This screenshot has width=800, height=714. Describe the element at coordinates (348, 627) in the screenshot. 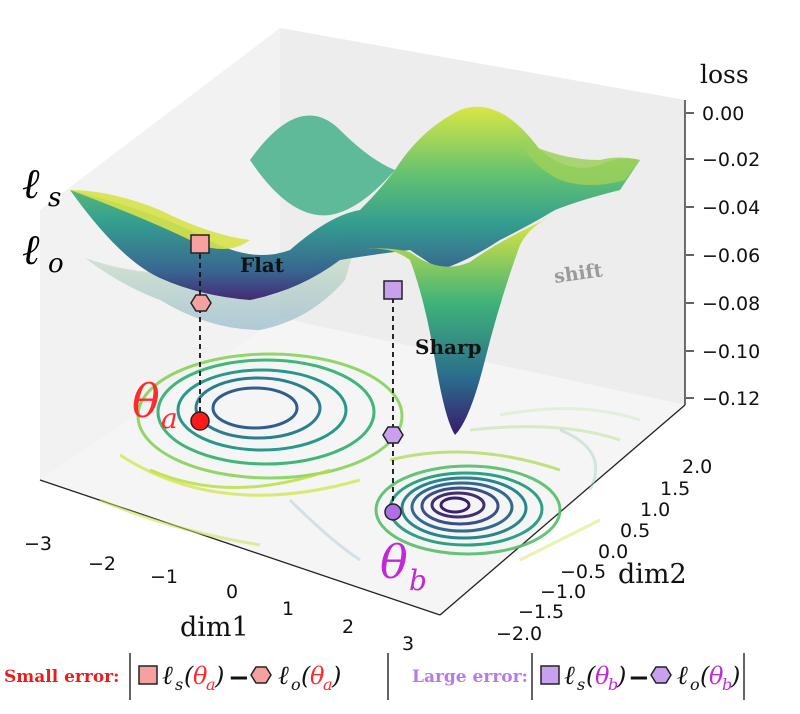

I see `x-tick: 2` at that location.